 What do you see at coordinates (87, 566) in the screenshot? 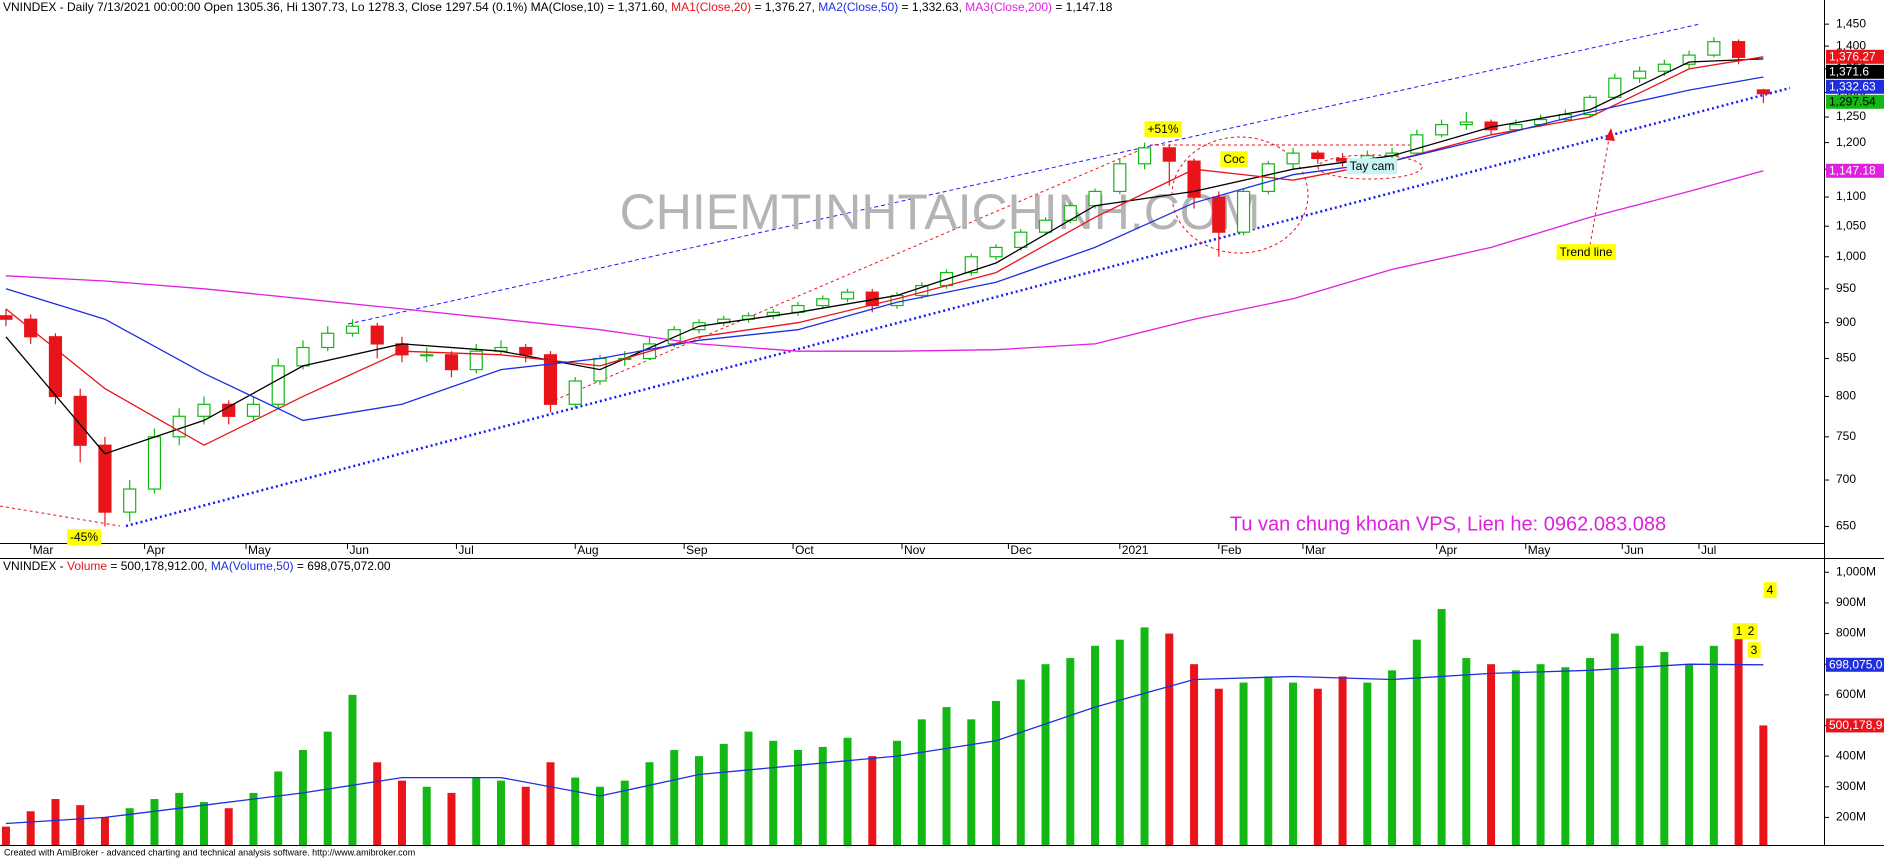
I see `header-part: Volume` at bounding box center [87, 566].